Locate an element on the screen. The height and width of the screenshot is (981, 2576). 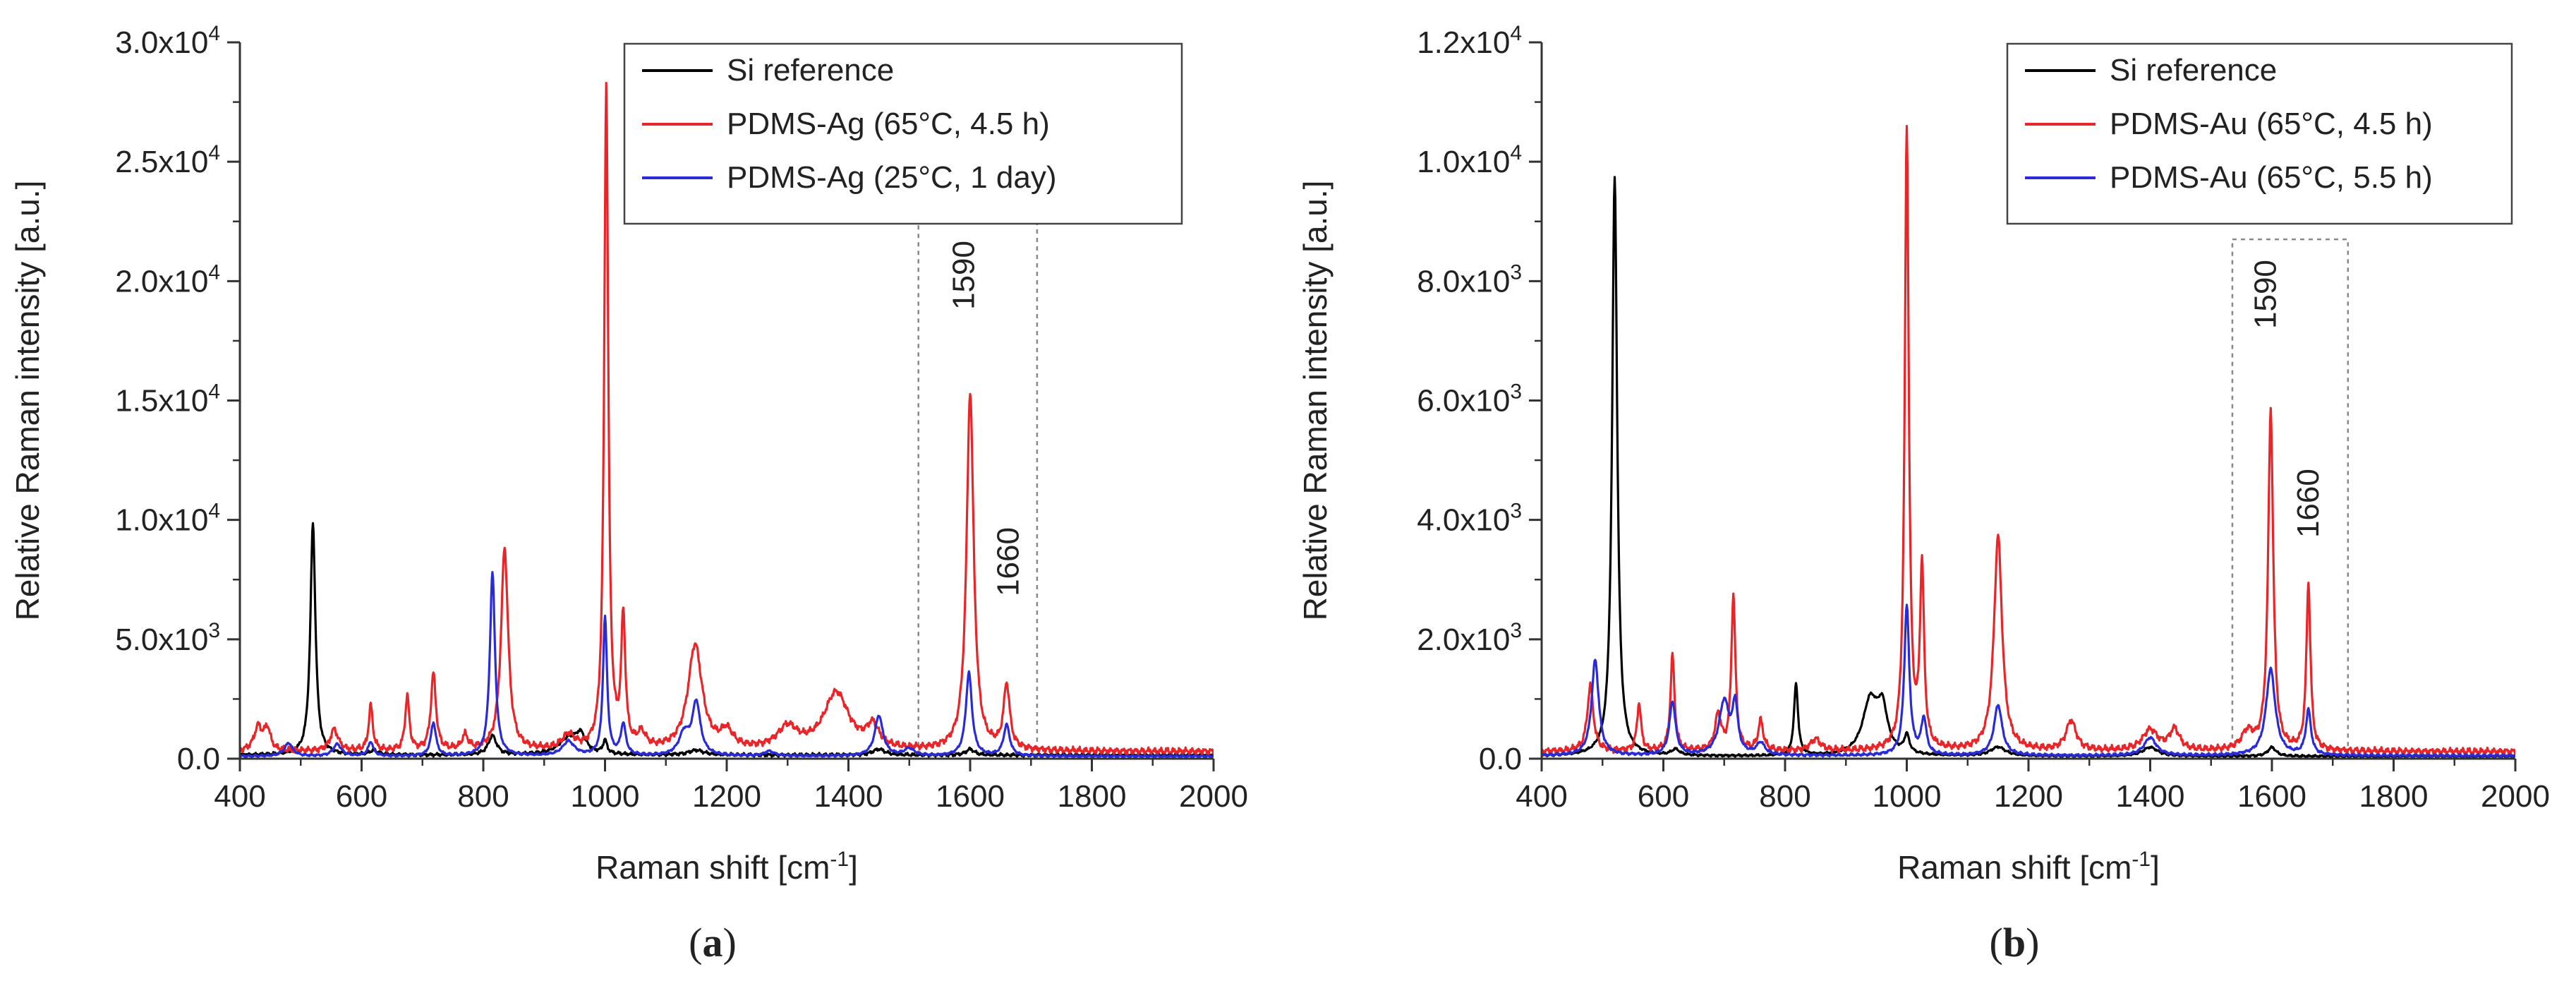
y-tick-label: 5.0x10³ is located at coordinates (168, 638).